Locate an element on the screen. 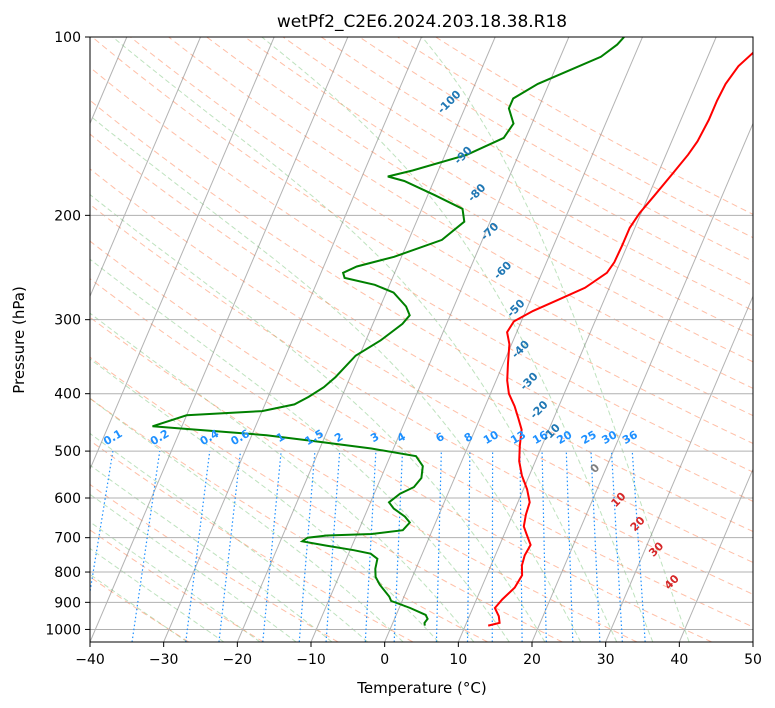  x-tick-label: −40 is located at coordinates (90, 660).